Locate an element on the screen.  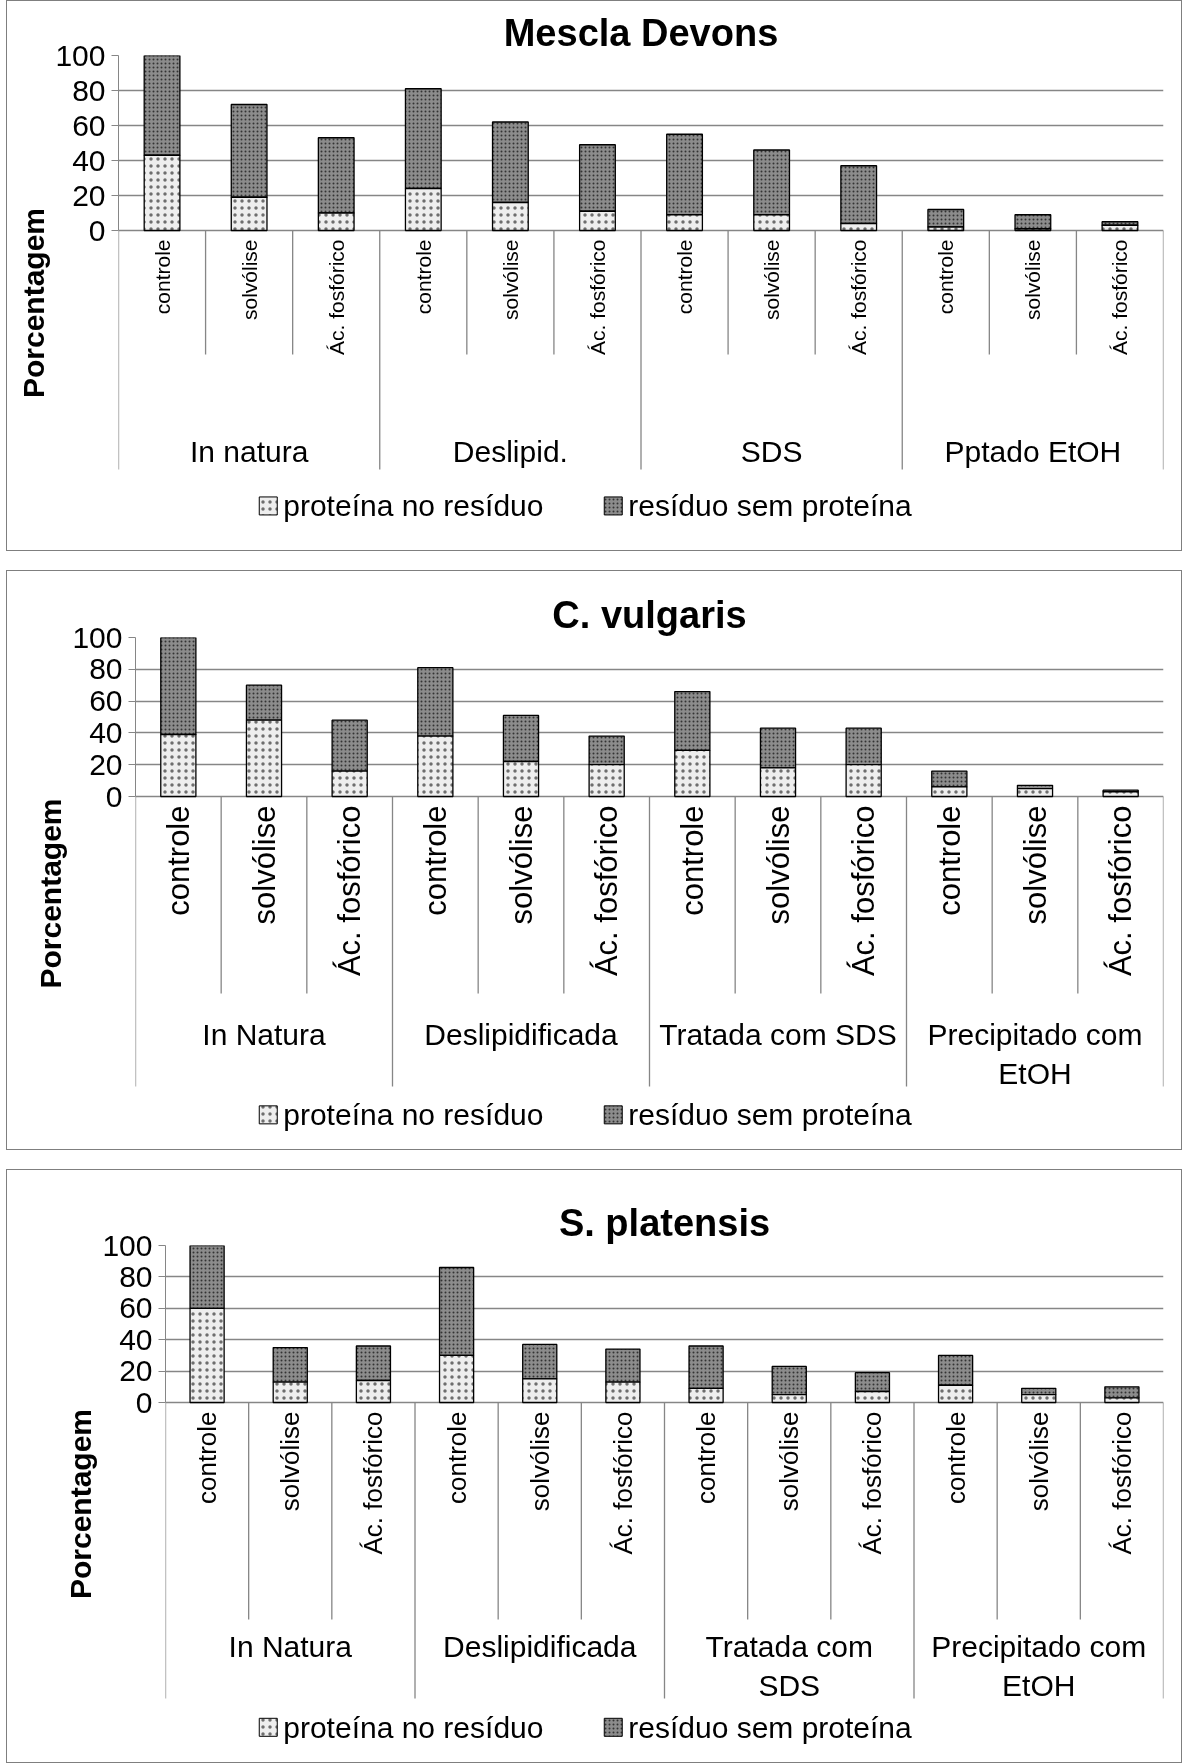
text: SDS is located at coordinates (771, 451).